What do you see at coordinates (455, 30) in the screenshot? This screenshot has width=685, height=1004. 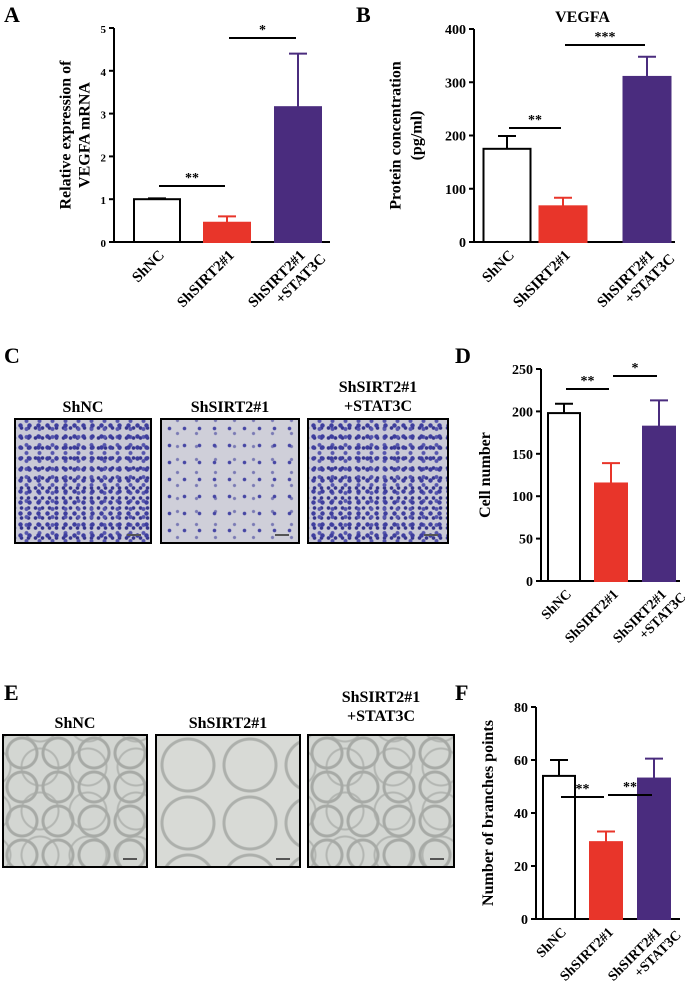 I see `chart-b-y-tick-label: 400` at bounding box center [455, 30].